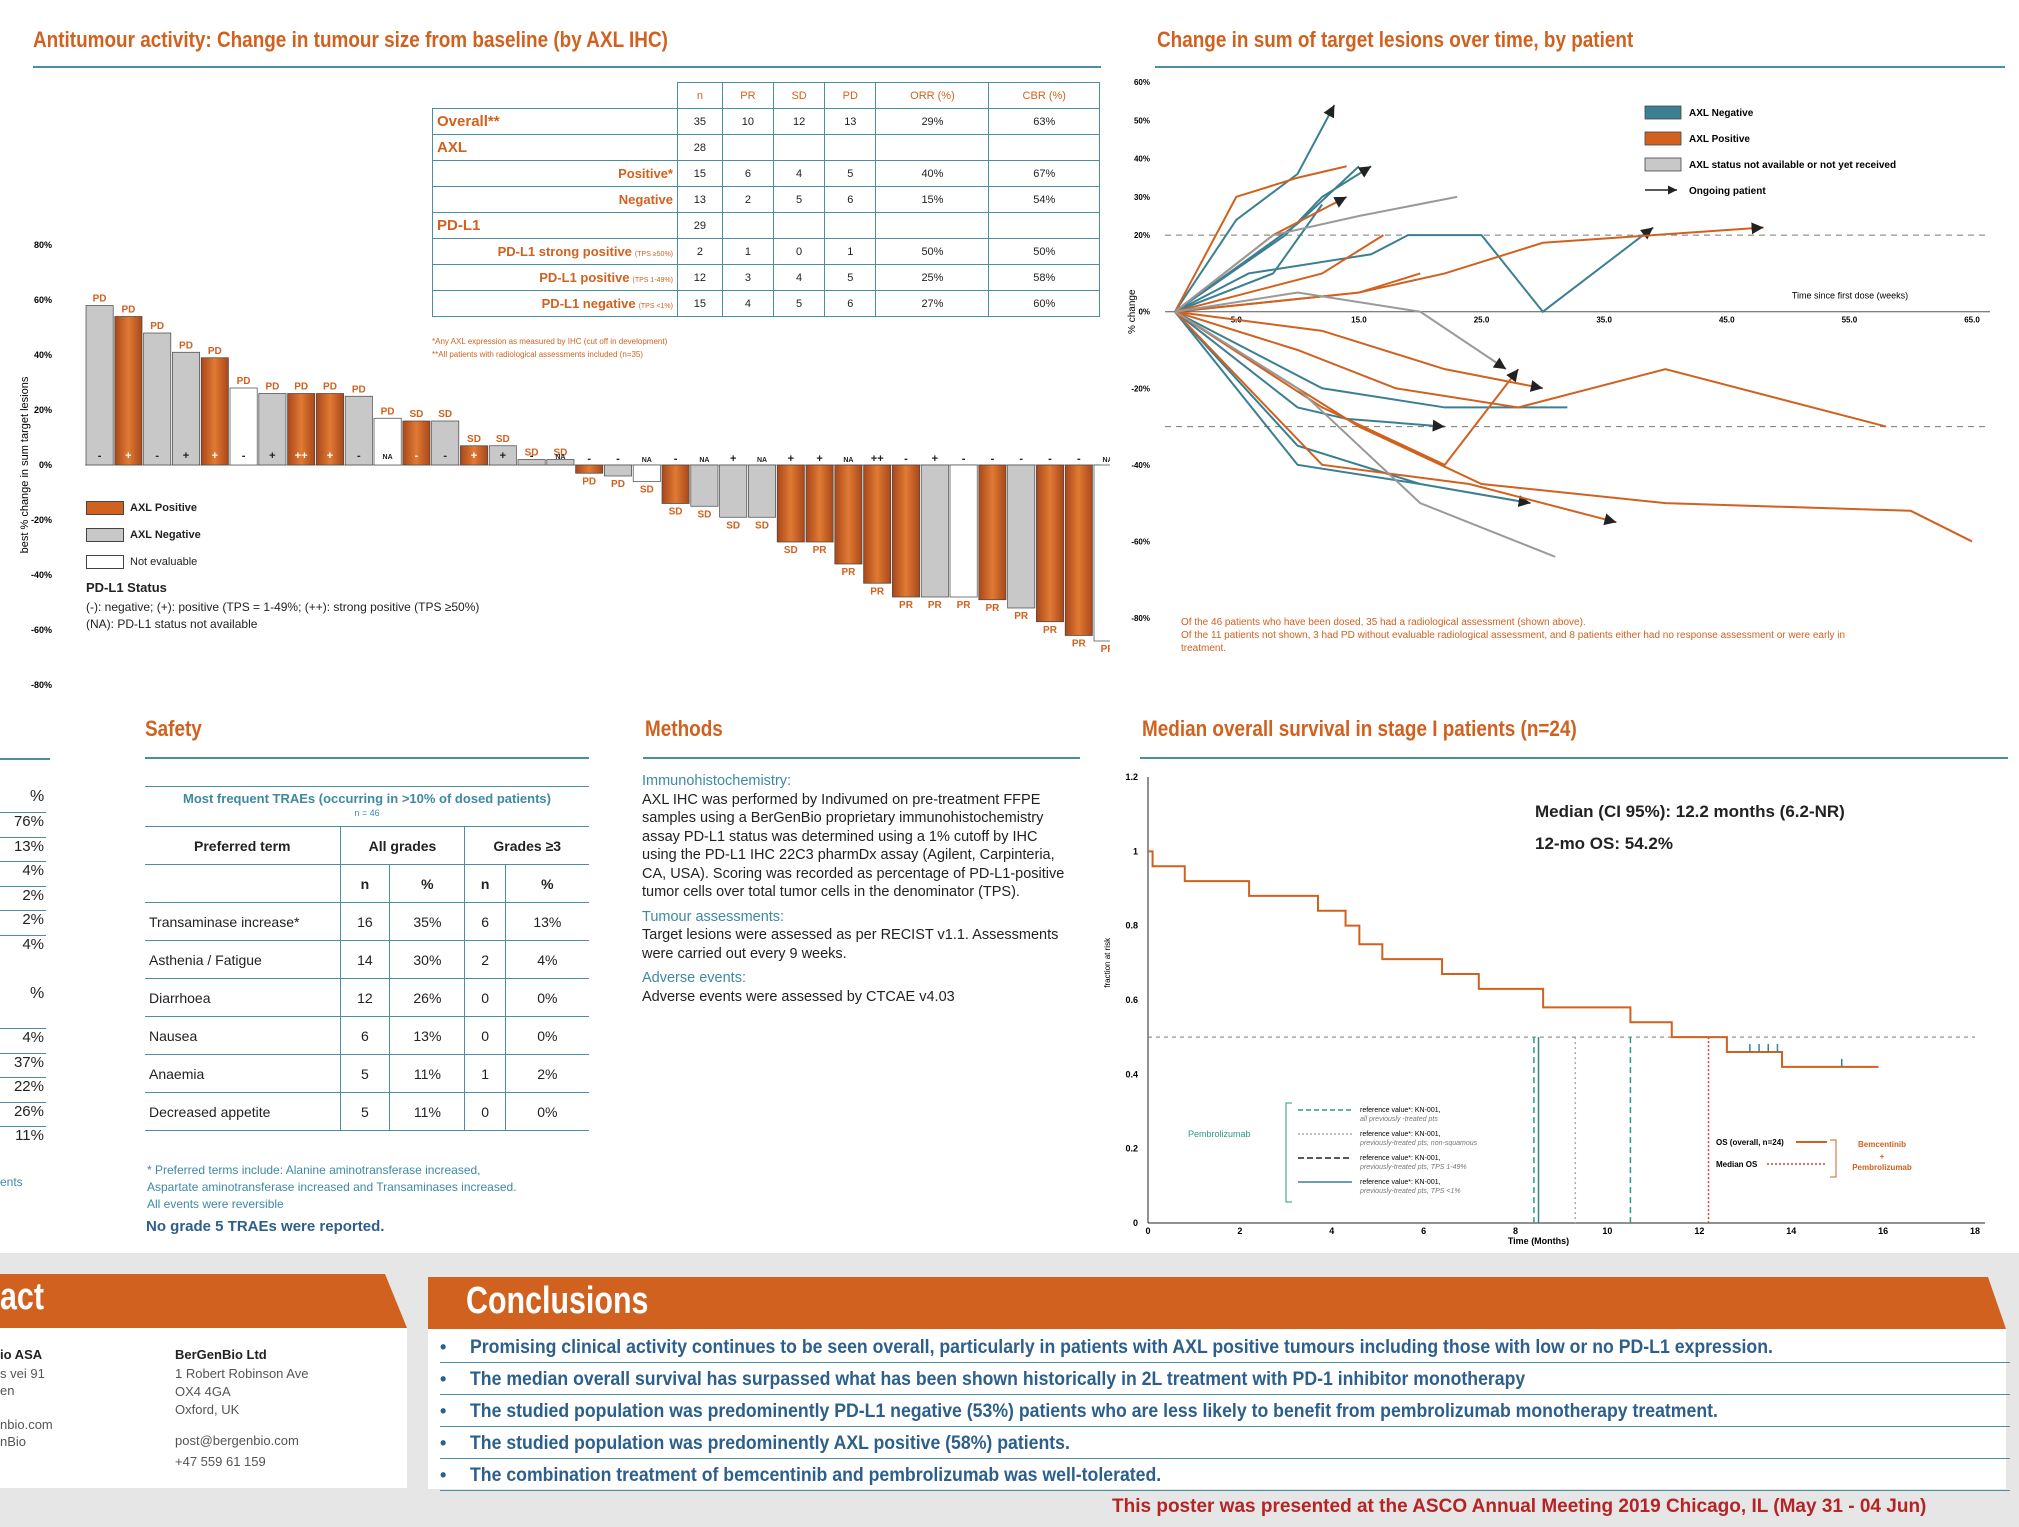  What do you see at coordinates (25, 464) in the screenshot?
I see `waterfall-ylabel: best % change in sum target lesions` at bounding box center [25, 464].